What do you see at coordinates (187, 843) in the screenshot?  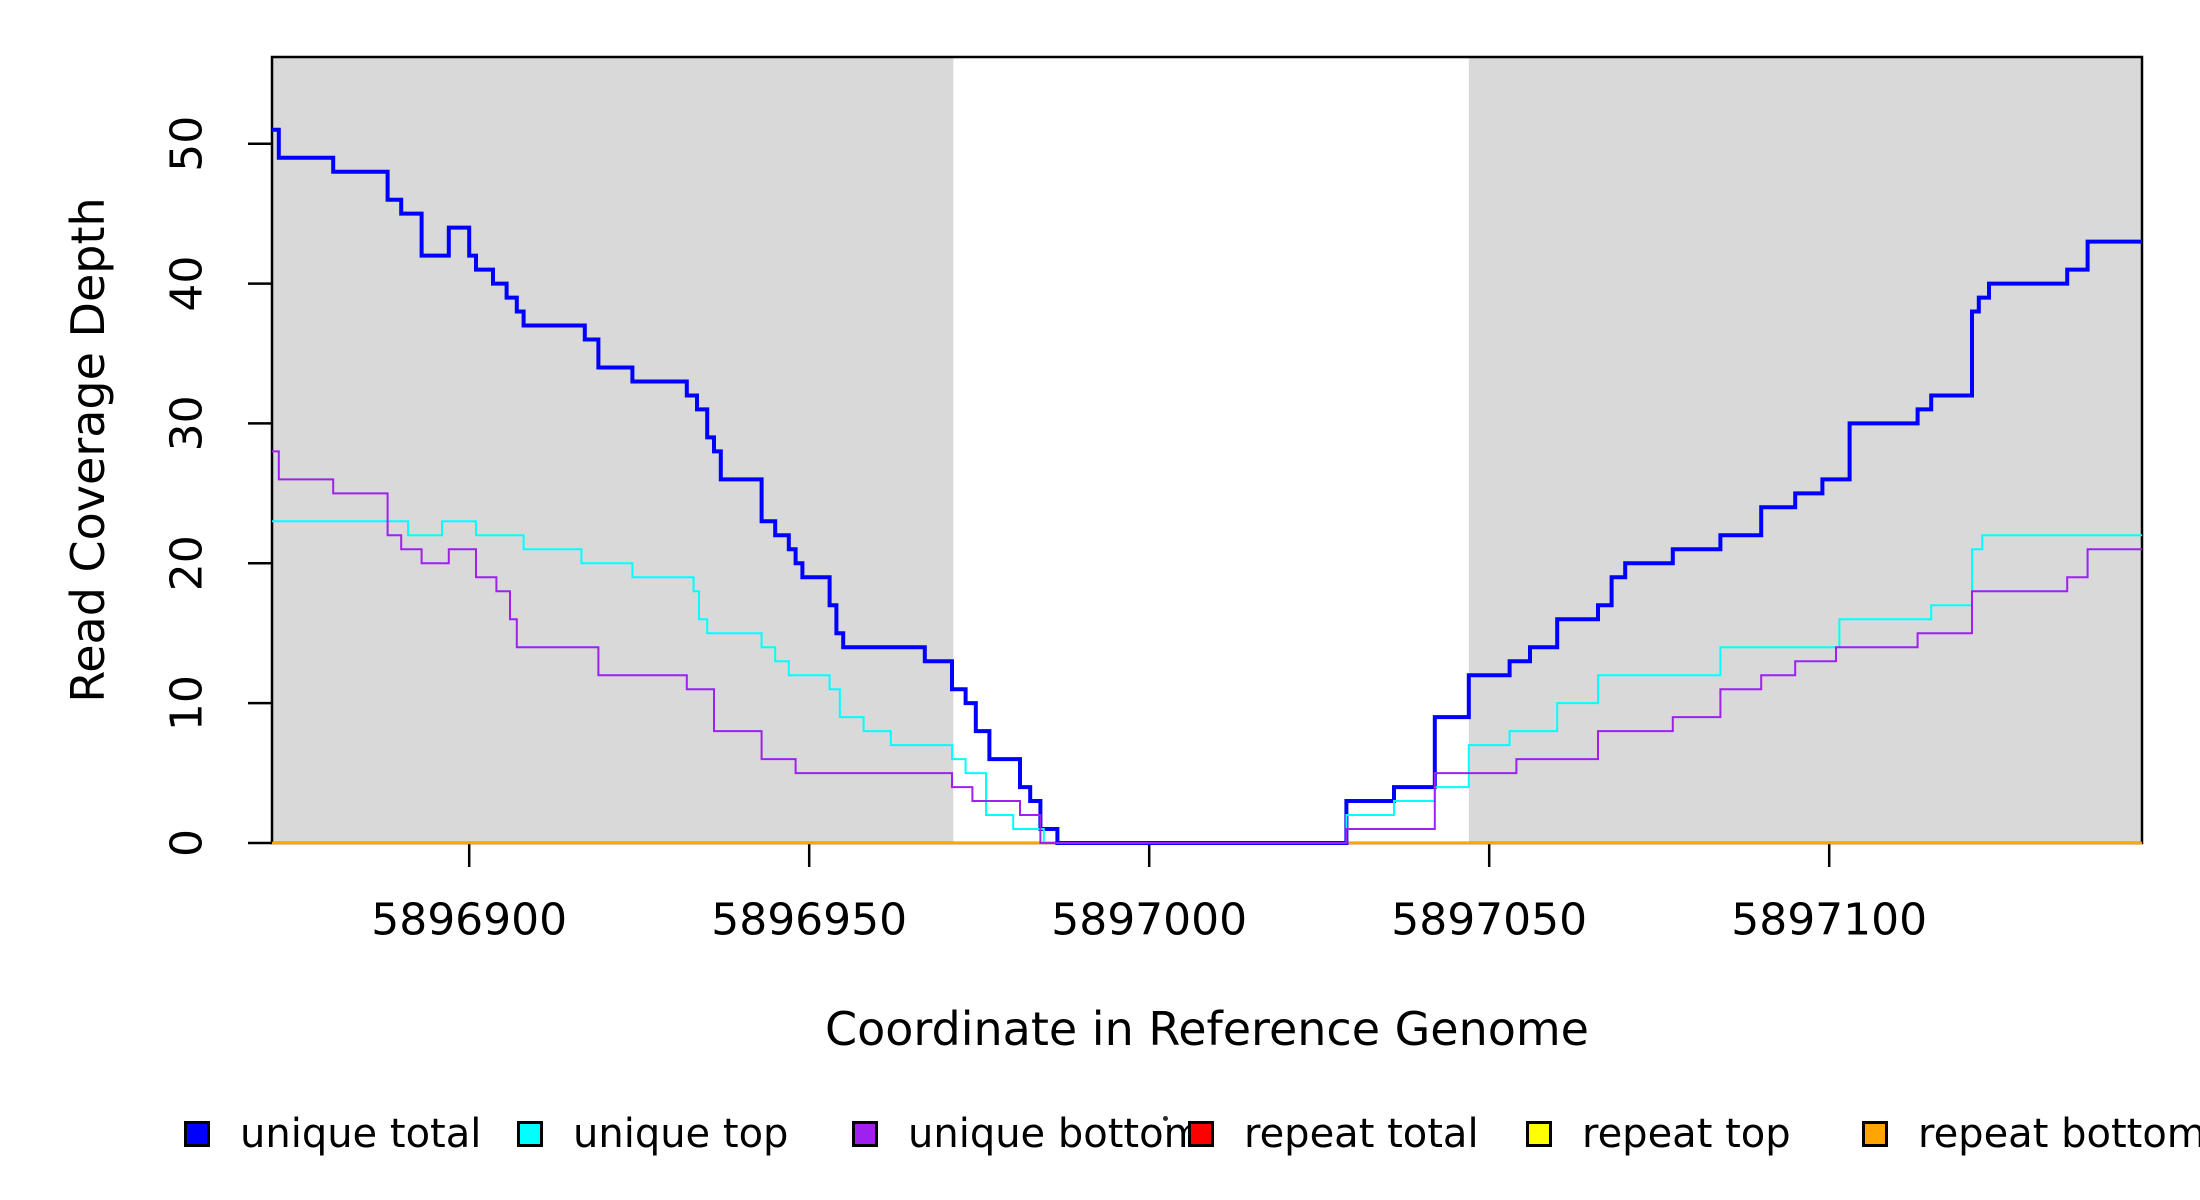 I see `y-tick-label: 0` at bounding box center [187, 843].